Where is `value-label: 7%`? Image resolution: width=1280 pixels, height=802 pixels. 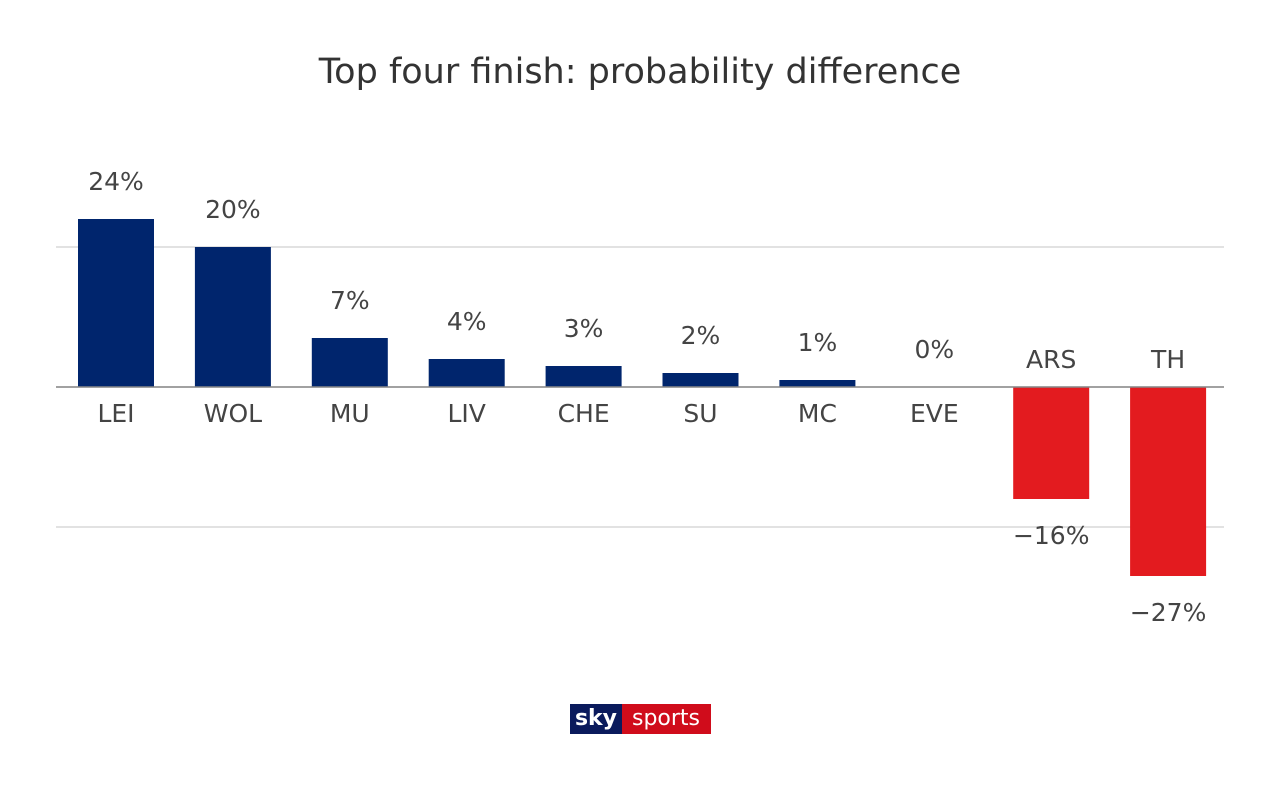
value-label: 7% is located at coordinates (350, 300).